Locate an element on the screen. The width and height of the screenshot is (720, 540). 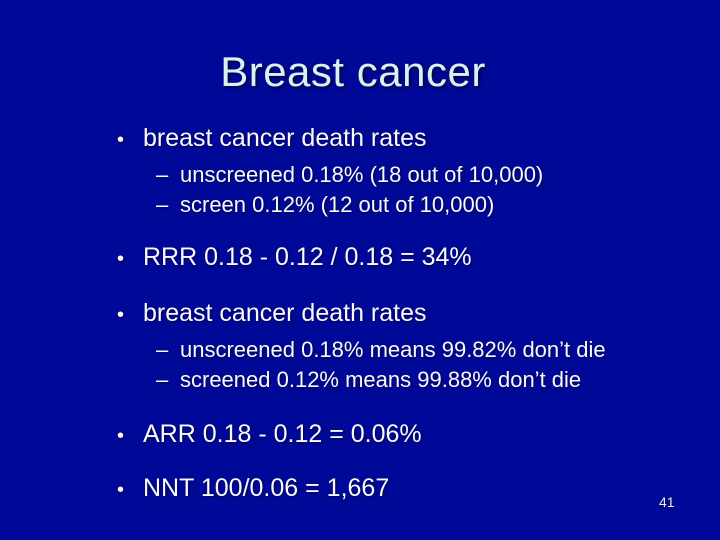
bullet-item: • RRR 0.18 - 0.12 / 0.18 = 34% is located at coordinates (294, 257).